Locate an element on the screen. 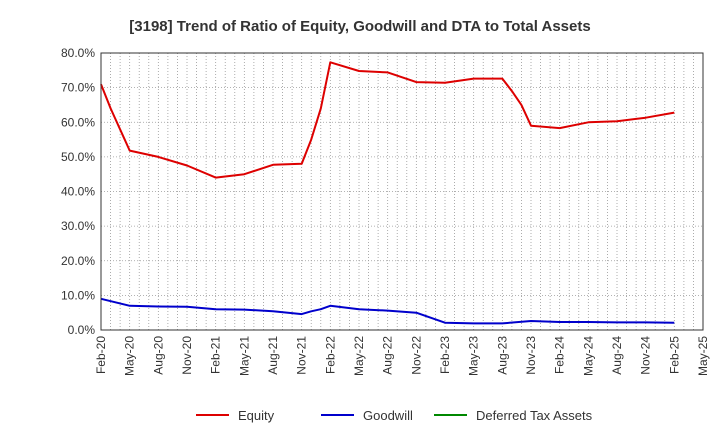  x-tick-label: May-22 is located at coordinates (359, 356).